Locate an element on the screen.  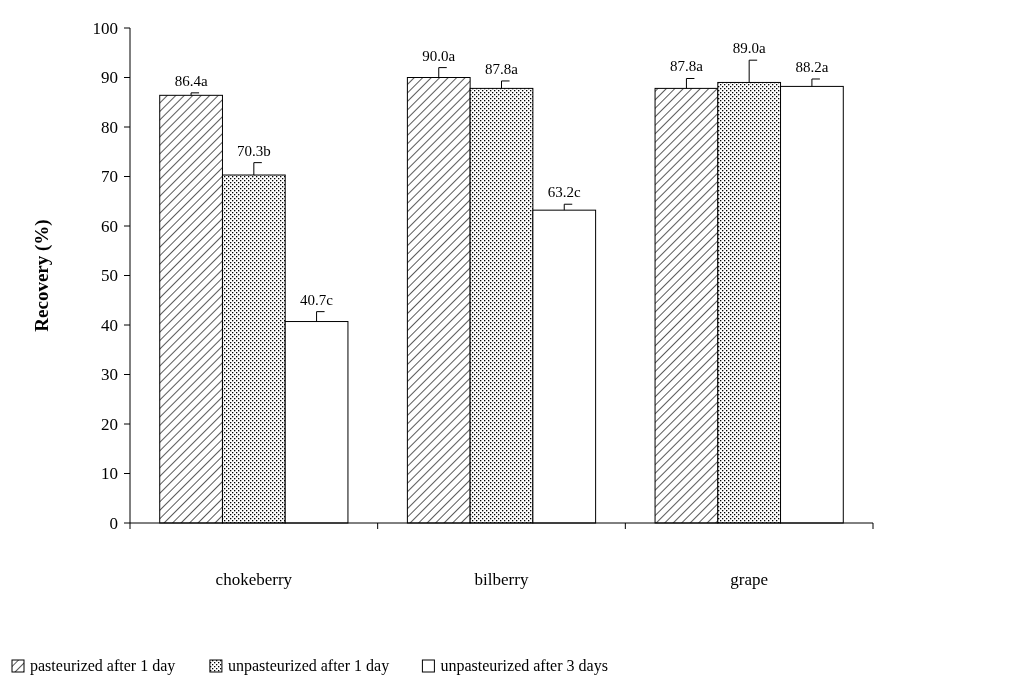
data-label: 40.7c is located at coordinates (317, 299).